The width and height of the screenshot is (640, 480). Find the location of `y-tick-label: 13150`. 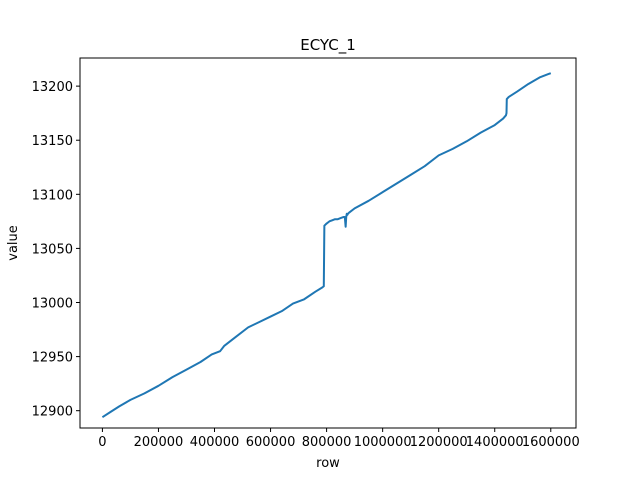

y-tick-label: 13150 is located at coordinates (52, 141).